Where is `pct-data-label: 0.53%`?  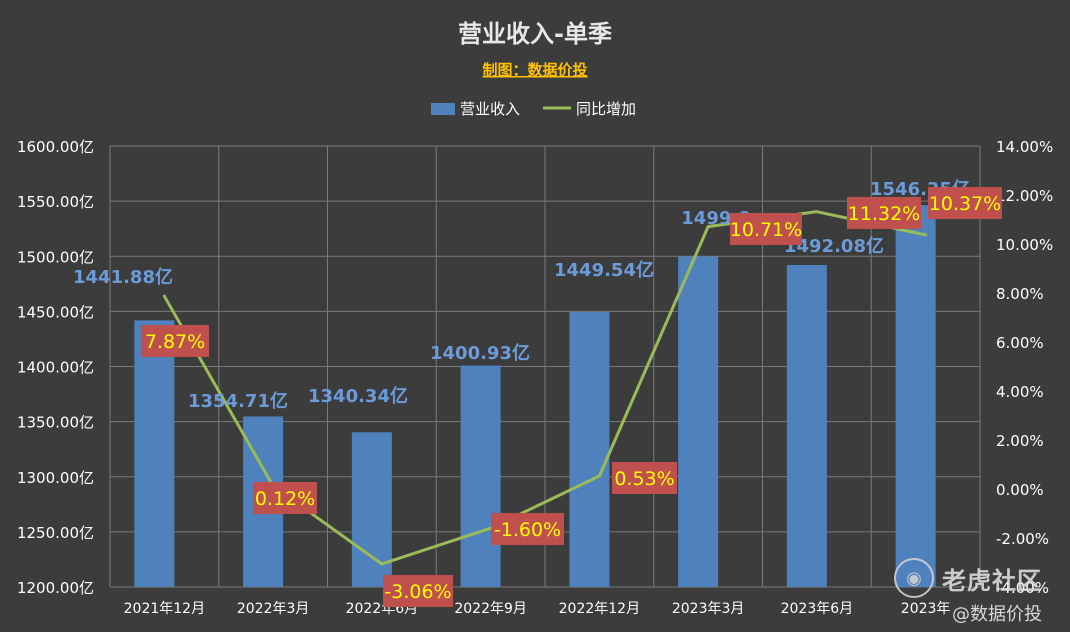
pct-data-label: 0.53% is located at coordinates (644, 479).